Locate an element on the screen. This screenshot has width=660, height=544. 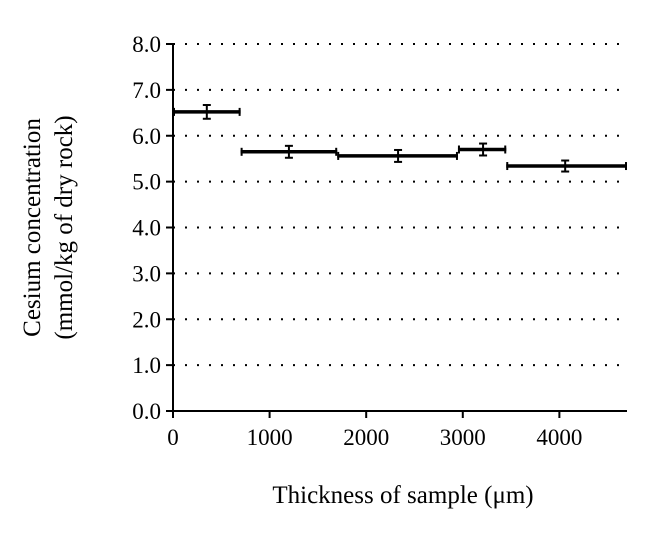
y-axis-label-line-1: Cesium concentration is located at coordinates (32, 227).